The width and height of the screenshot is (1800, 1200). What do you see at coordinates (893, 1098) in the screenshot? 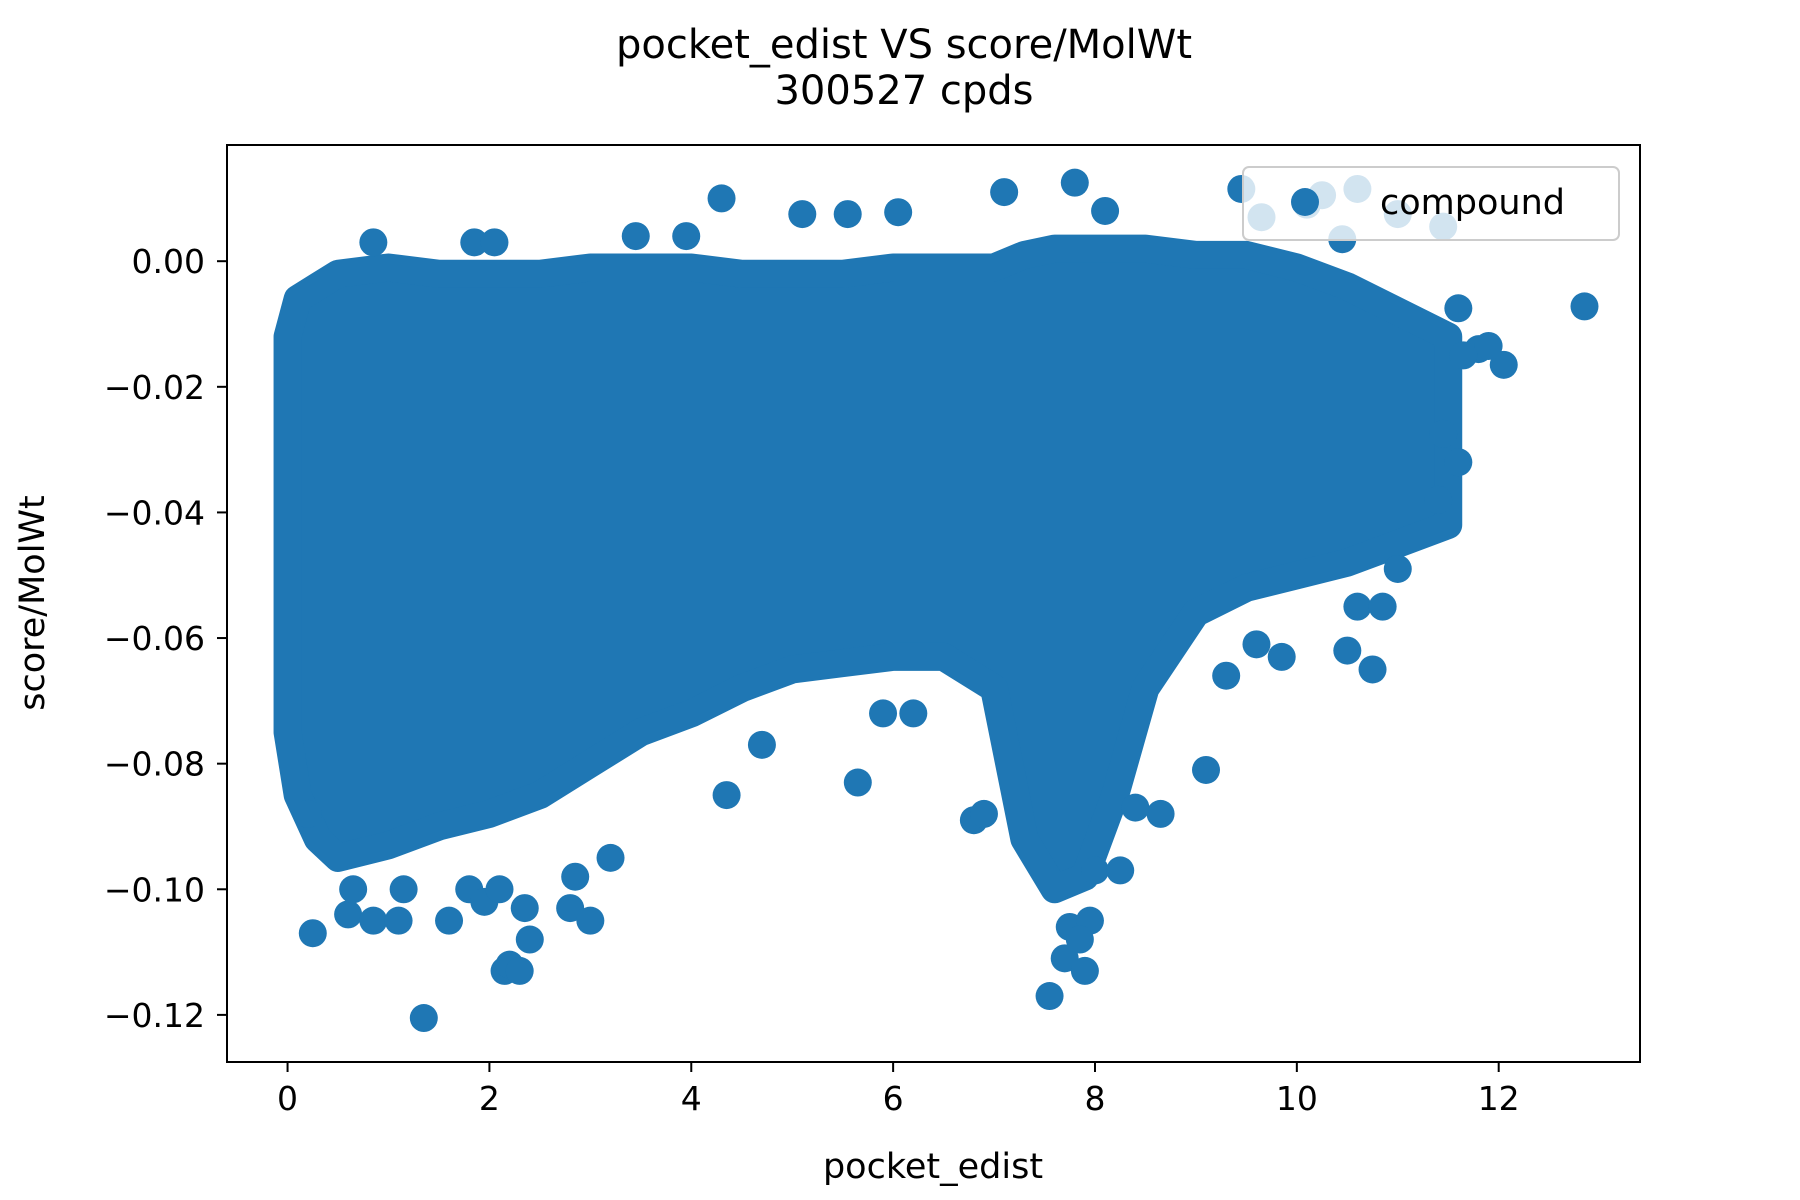
I see `x-tick-label: 6` at bounding box center [893, 1098].